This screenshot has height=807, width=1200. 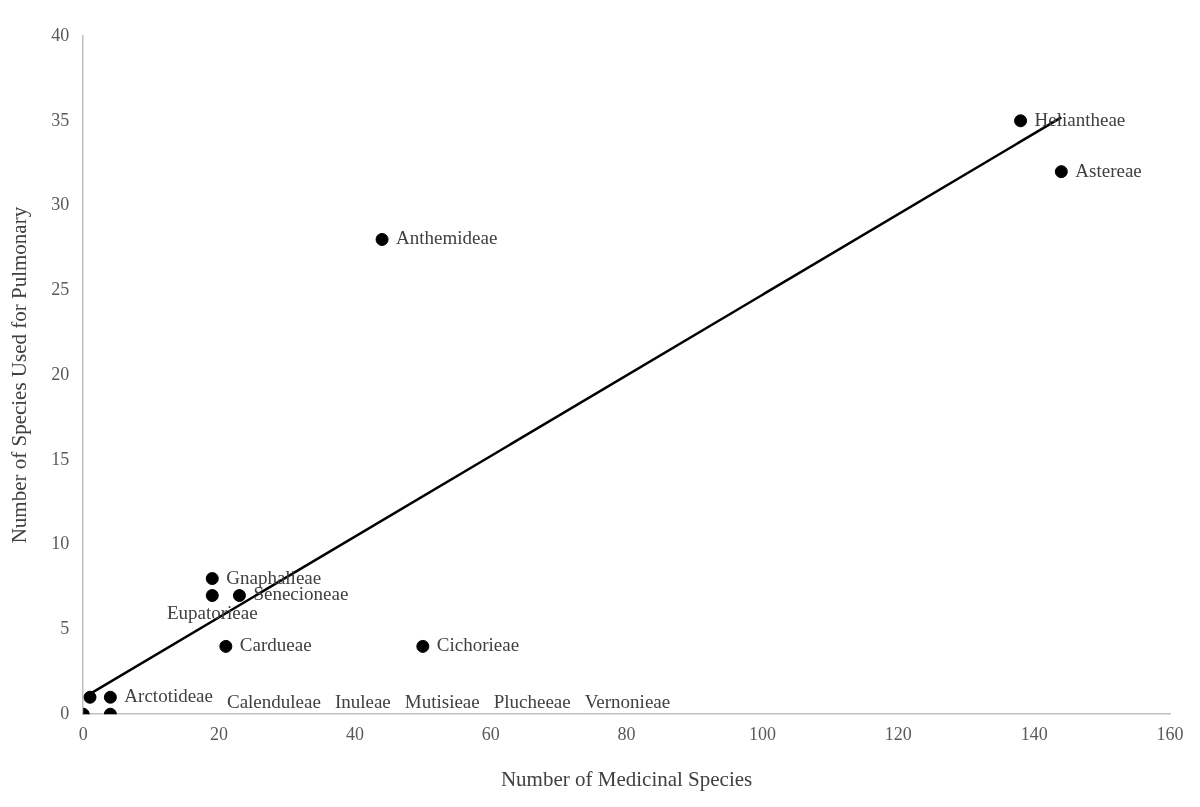 What do you see at coordinates (275, 645) in the screenshot?
I see `annotation: Cardueae` at bounding box center [275, 645].